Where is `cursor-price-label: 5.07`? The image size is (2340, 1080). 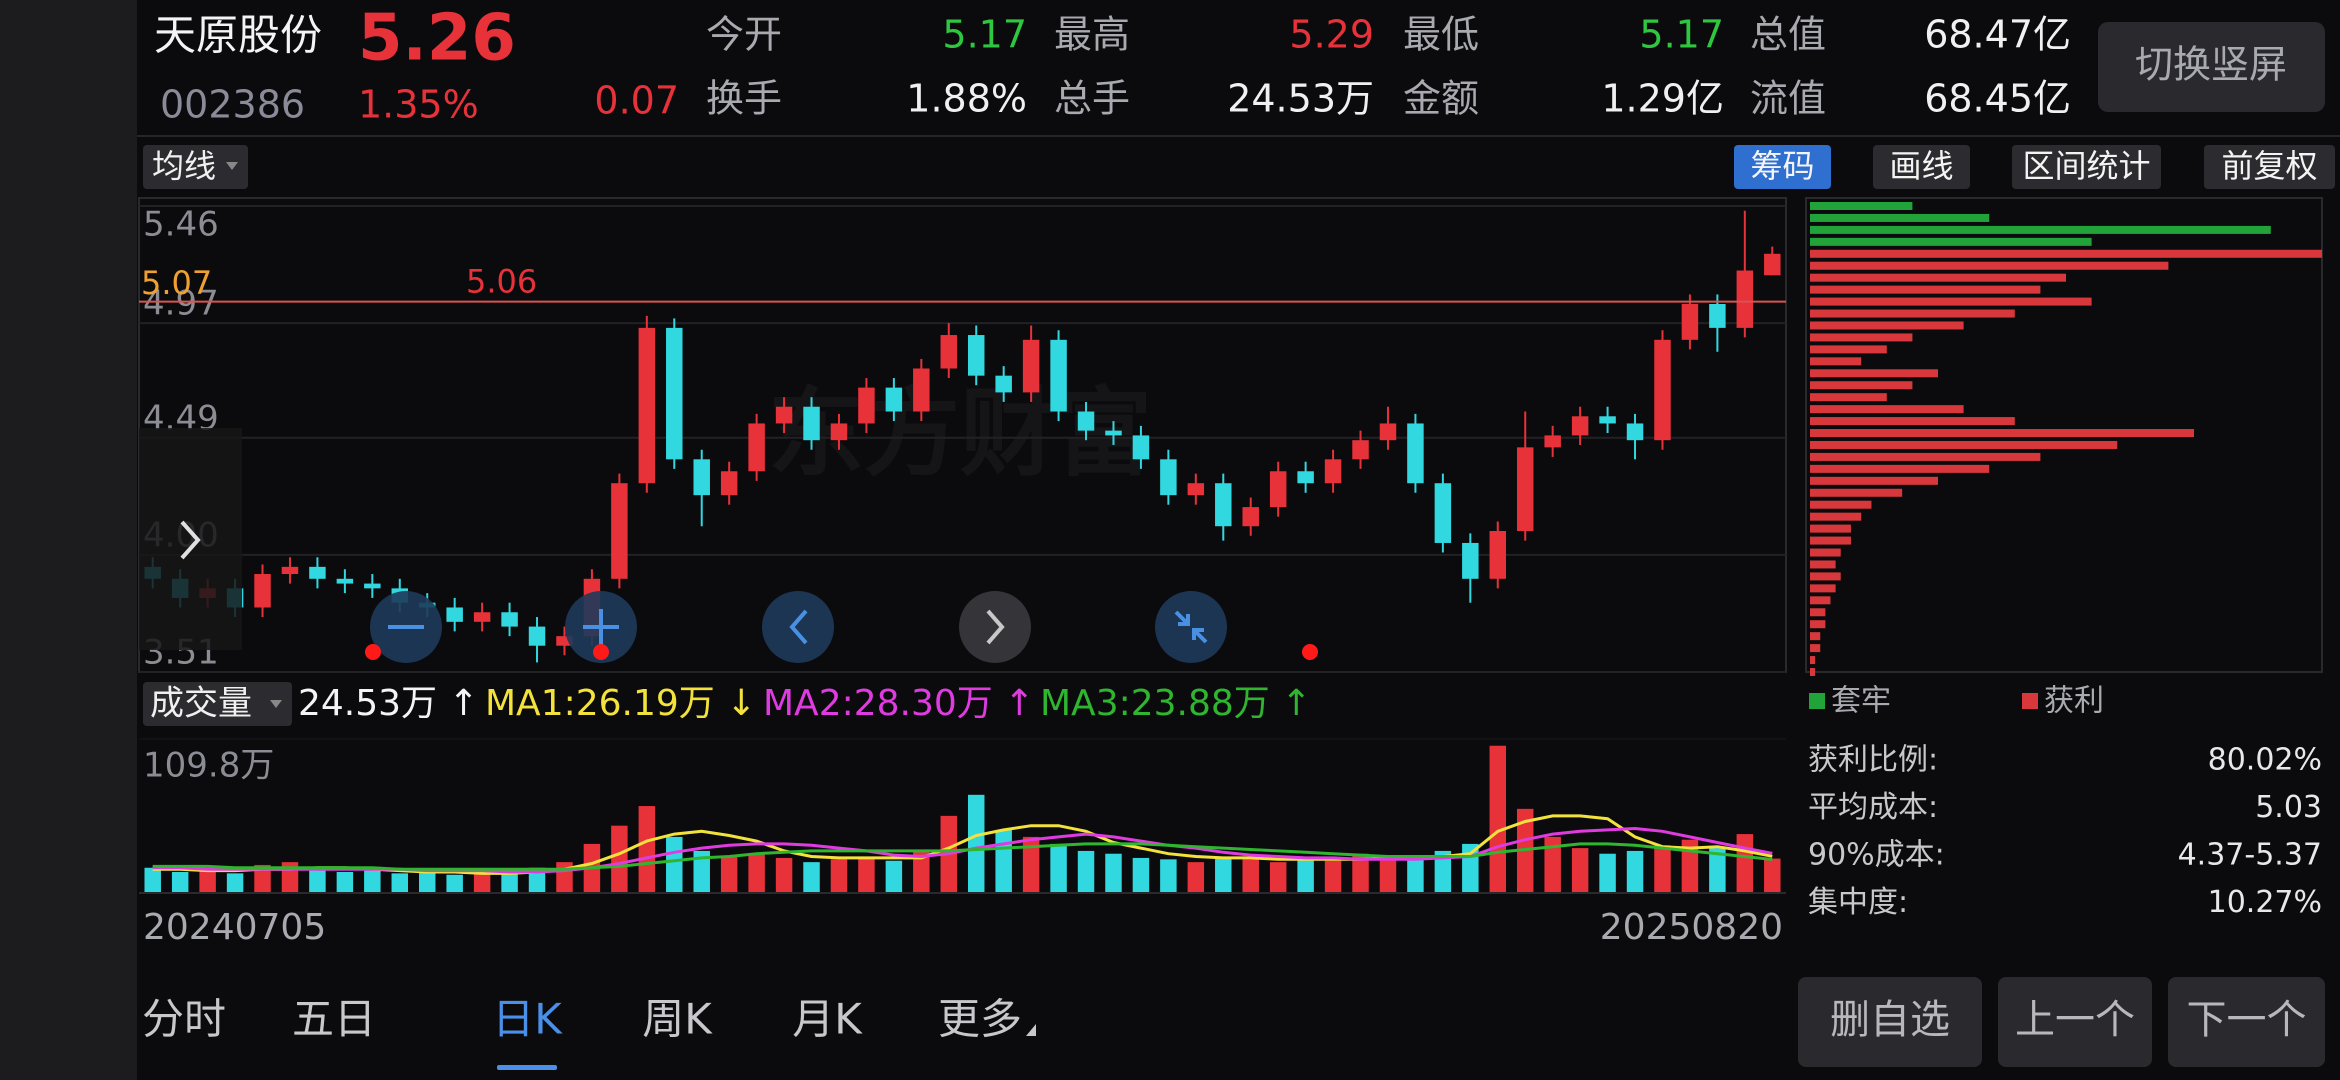
cursor-price-label: 5.07 is located at coordinates (176, 283).